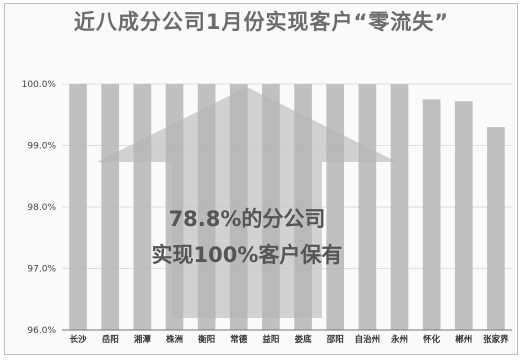  Describe the element at coordinates (368, 339) in the screenshot. I see `x-tick-label: 自治州` at that location.